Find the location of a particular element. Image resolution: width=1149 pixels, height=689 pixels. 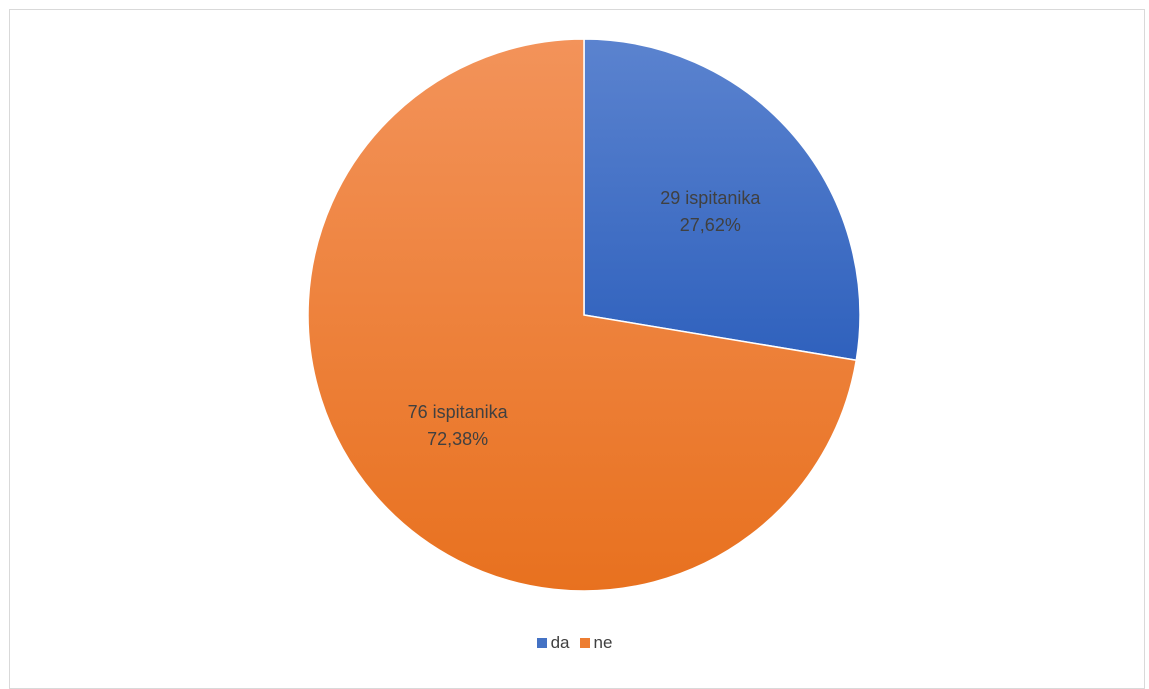

legend-entry-da: da is located at coordinates (553, 643).